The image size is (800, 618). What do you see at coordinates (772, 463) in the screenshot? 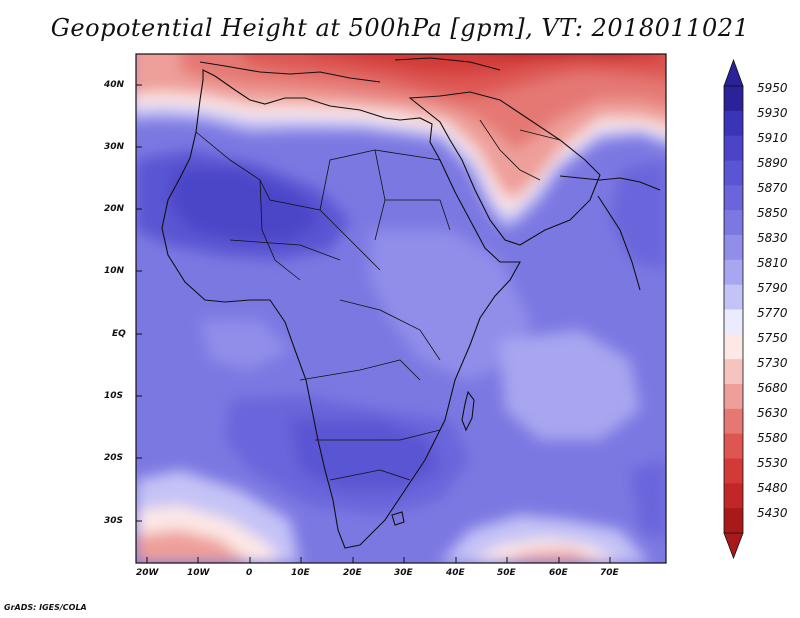
I see `colorbar-label-5530: 5530` at bounding box center [772, 463].